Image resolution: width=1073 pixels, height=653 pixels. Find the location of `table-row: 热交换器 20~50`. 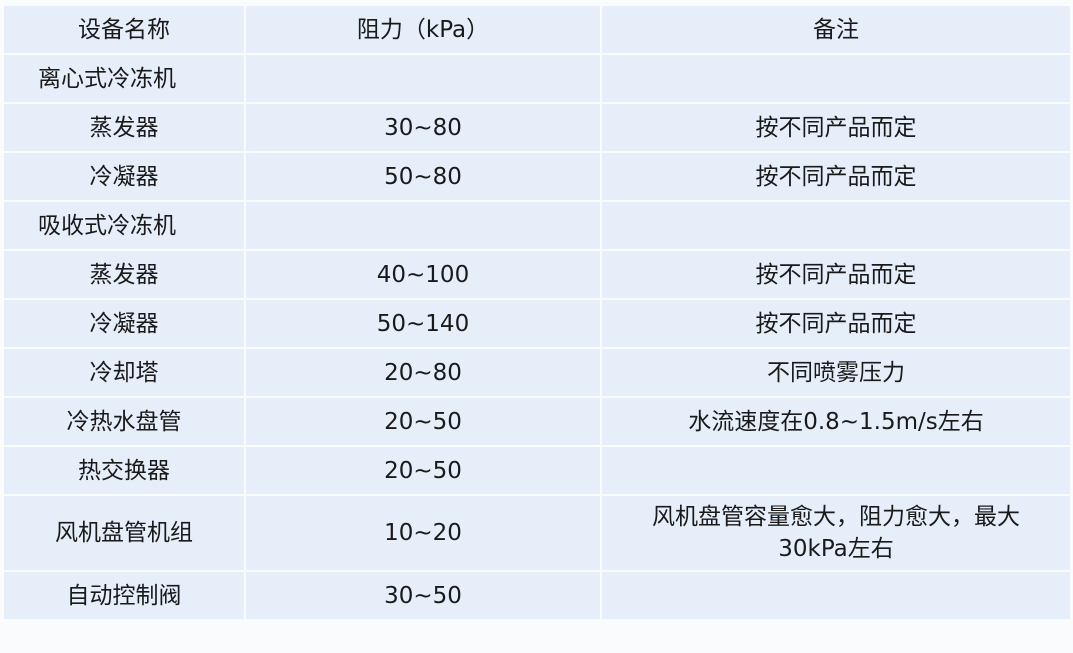

table-row: 热交换器 20~50 is located at coordinates (537, 470).